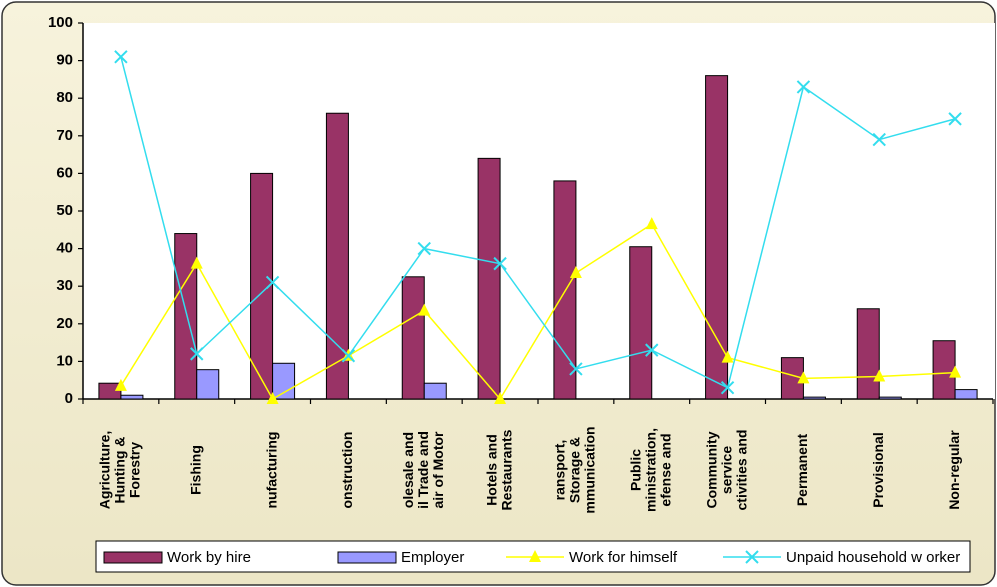  Describe the element at coordinates (711, 469) in the screenshot. I see `x-tick-label: Community` at that location.